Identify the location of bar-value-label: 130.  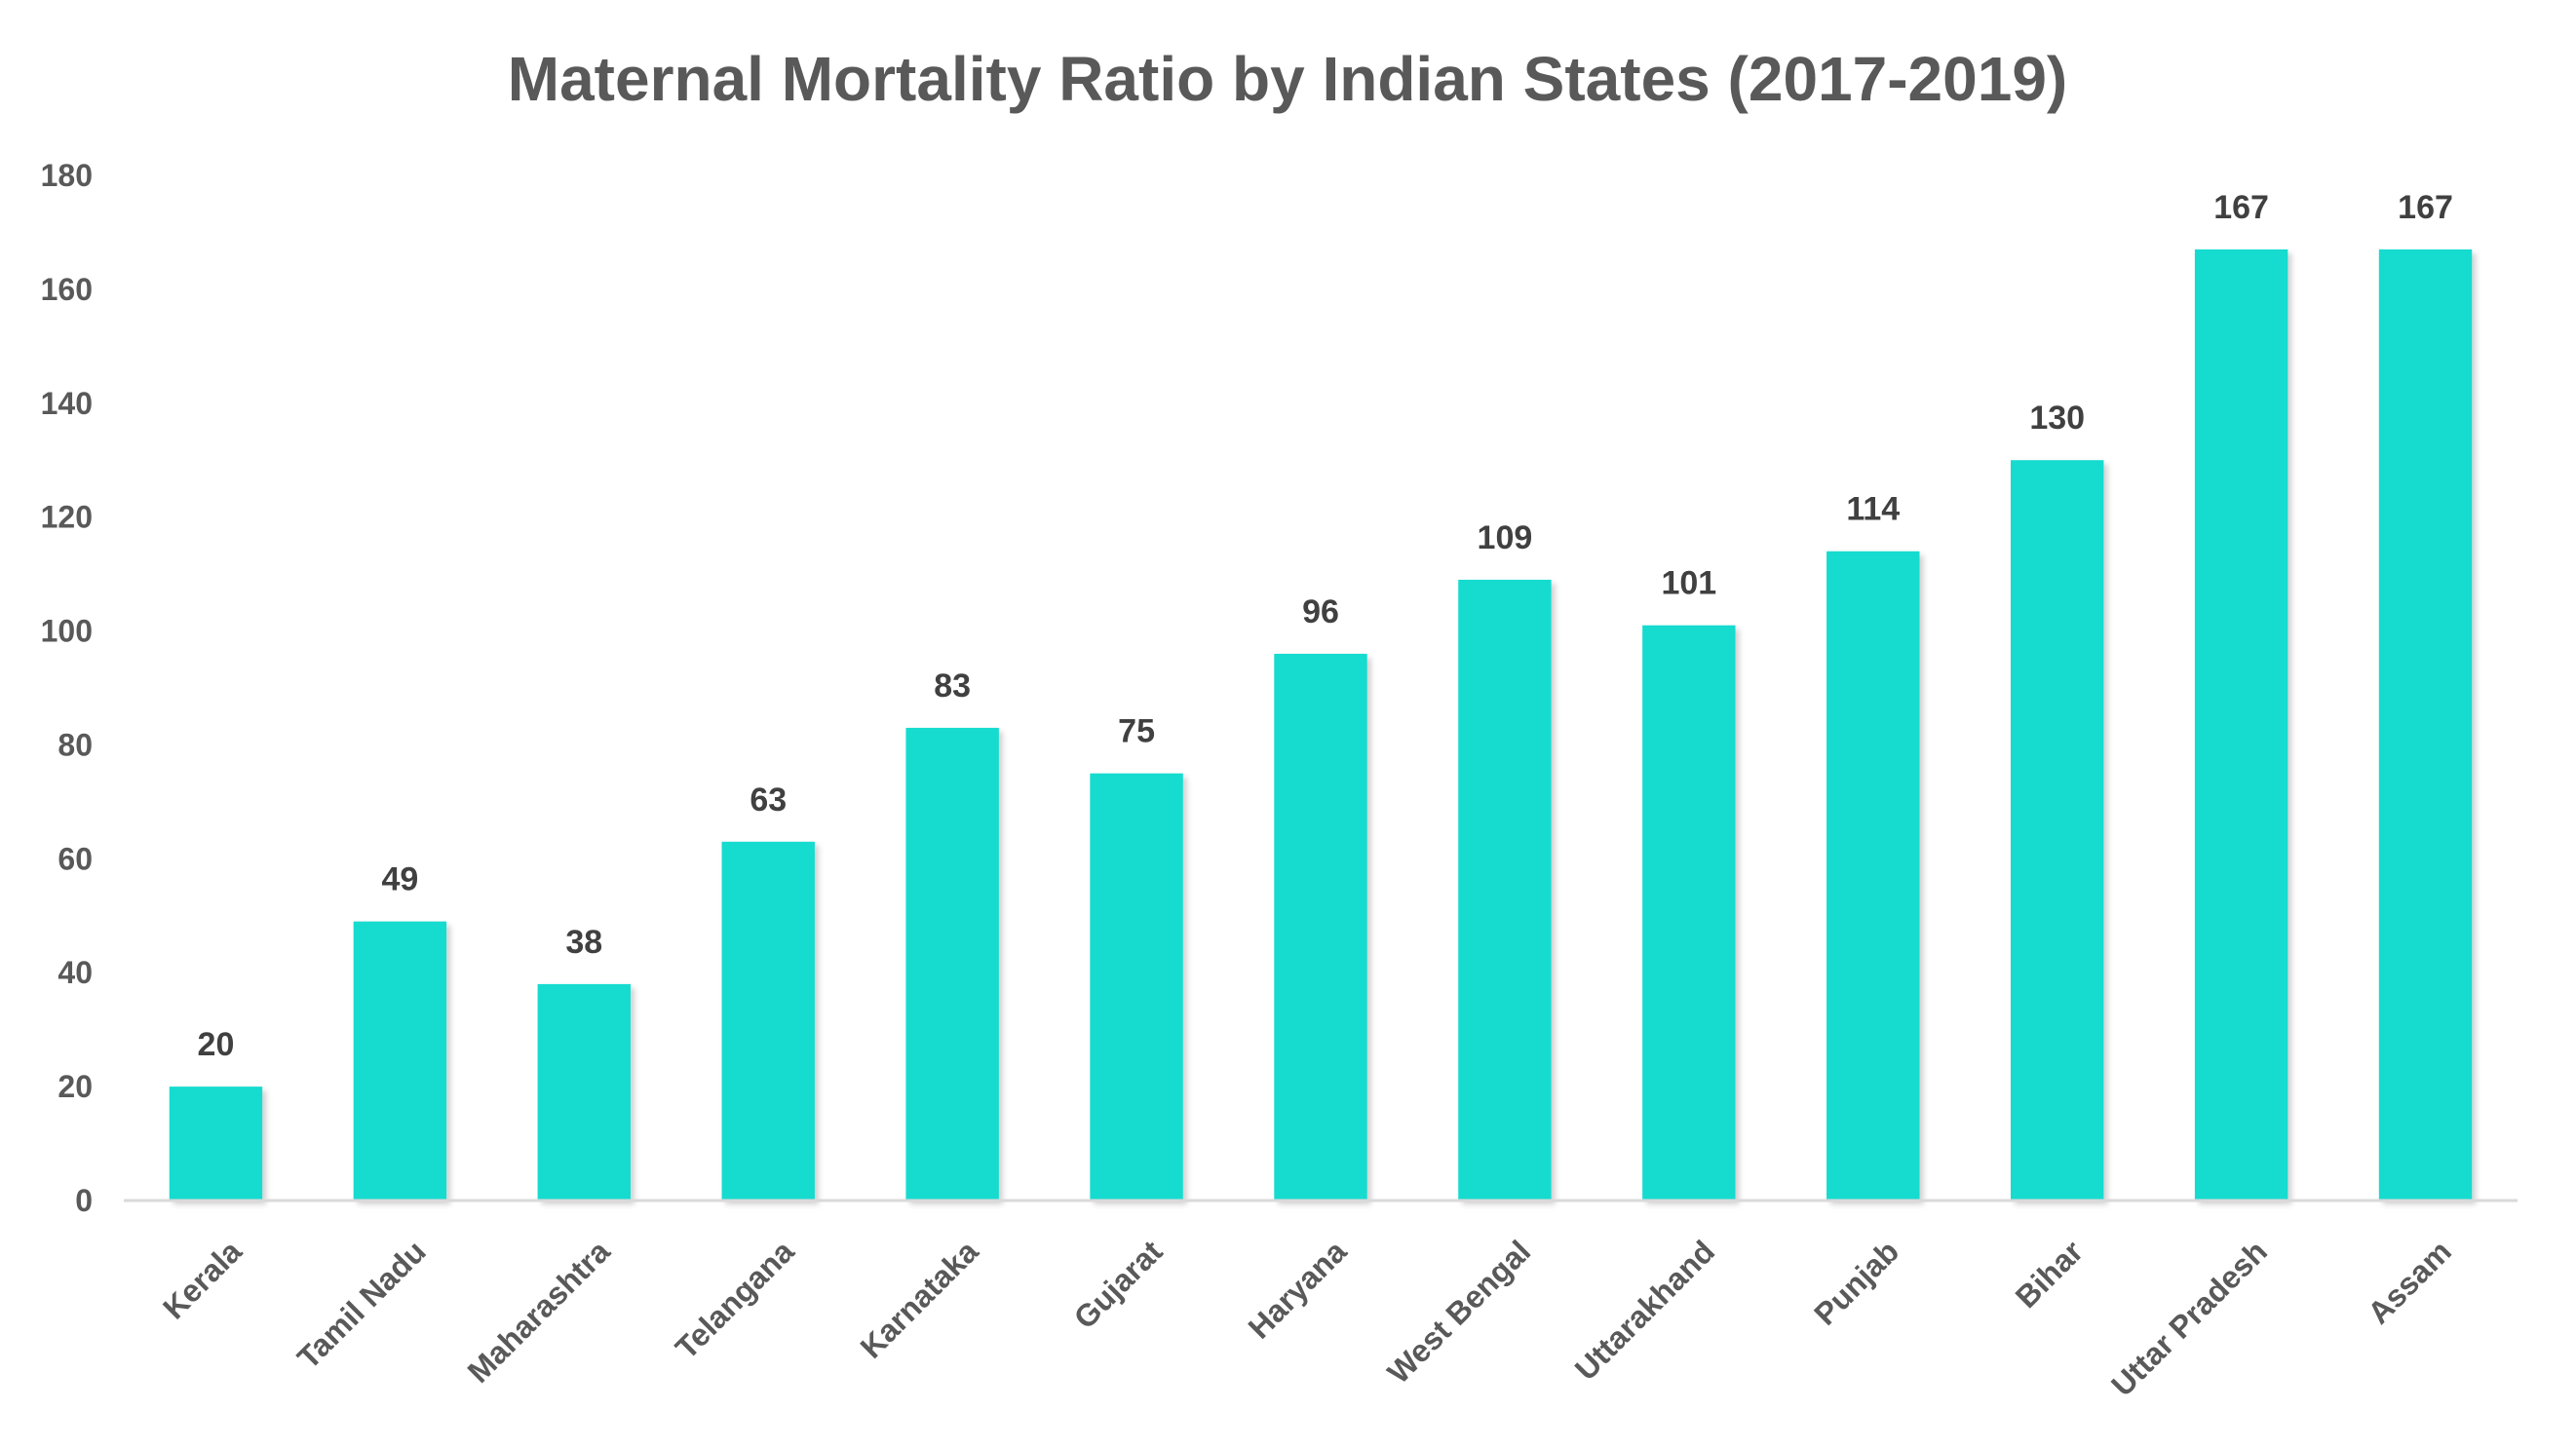
(2057, 418).